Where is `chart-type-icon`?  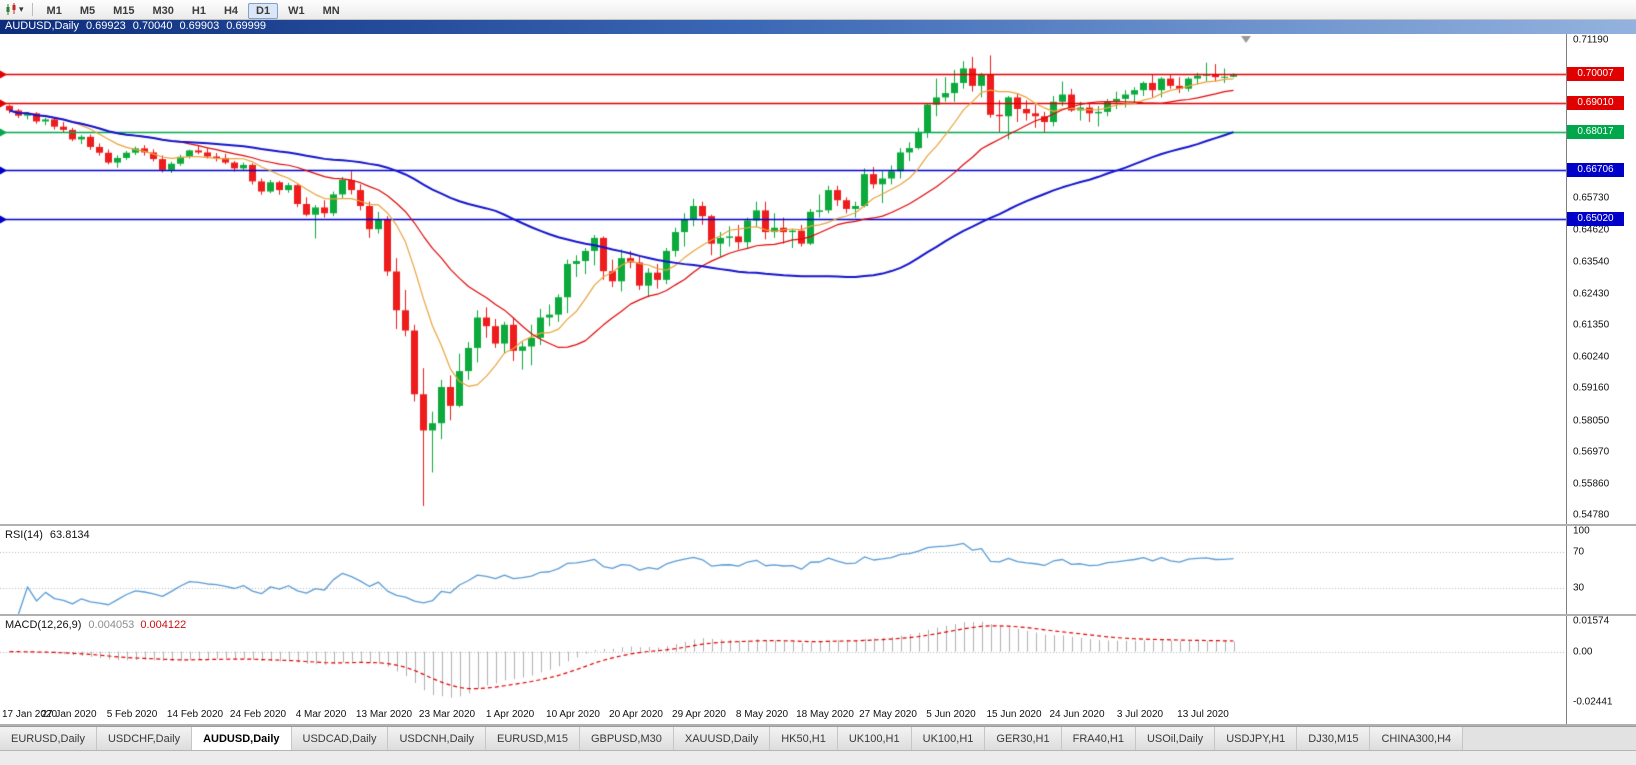 chart-type-icon is located at coordinates (11, 9).